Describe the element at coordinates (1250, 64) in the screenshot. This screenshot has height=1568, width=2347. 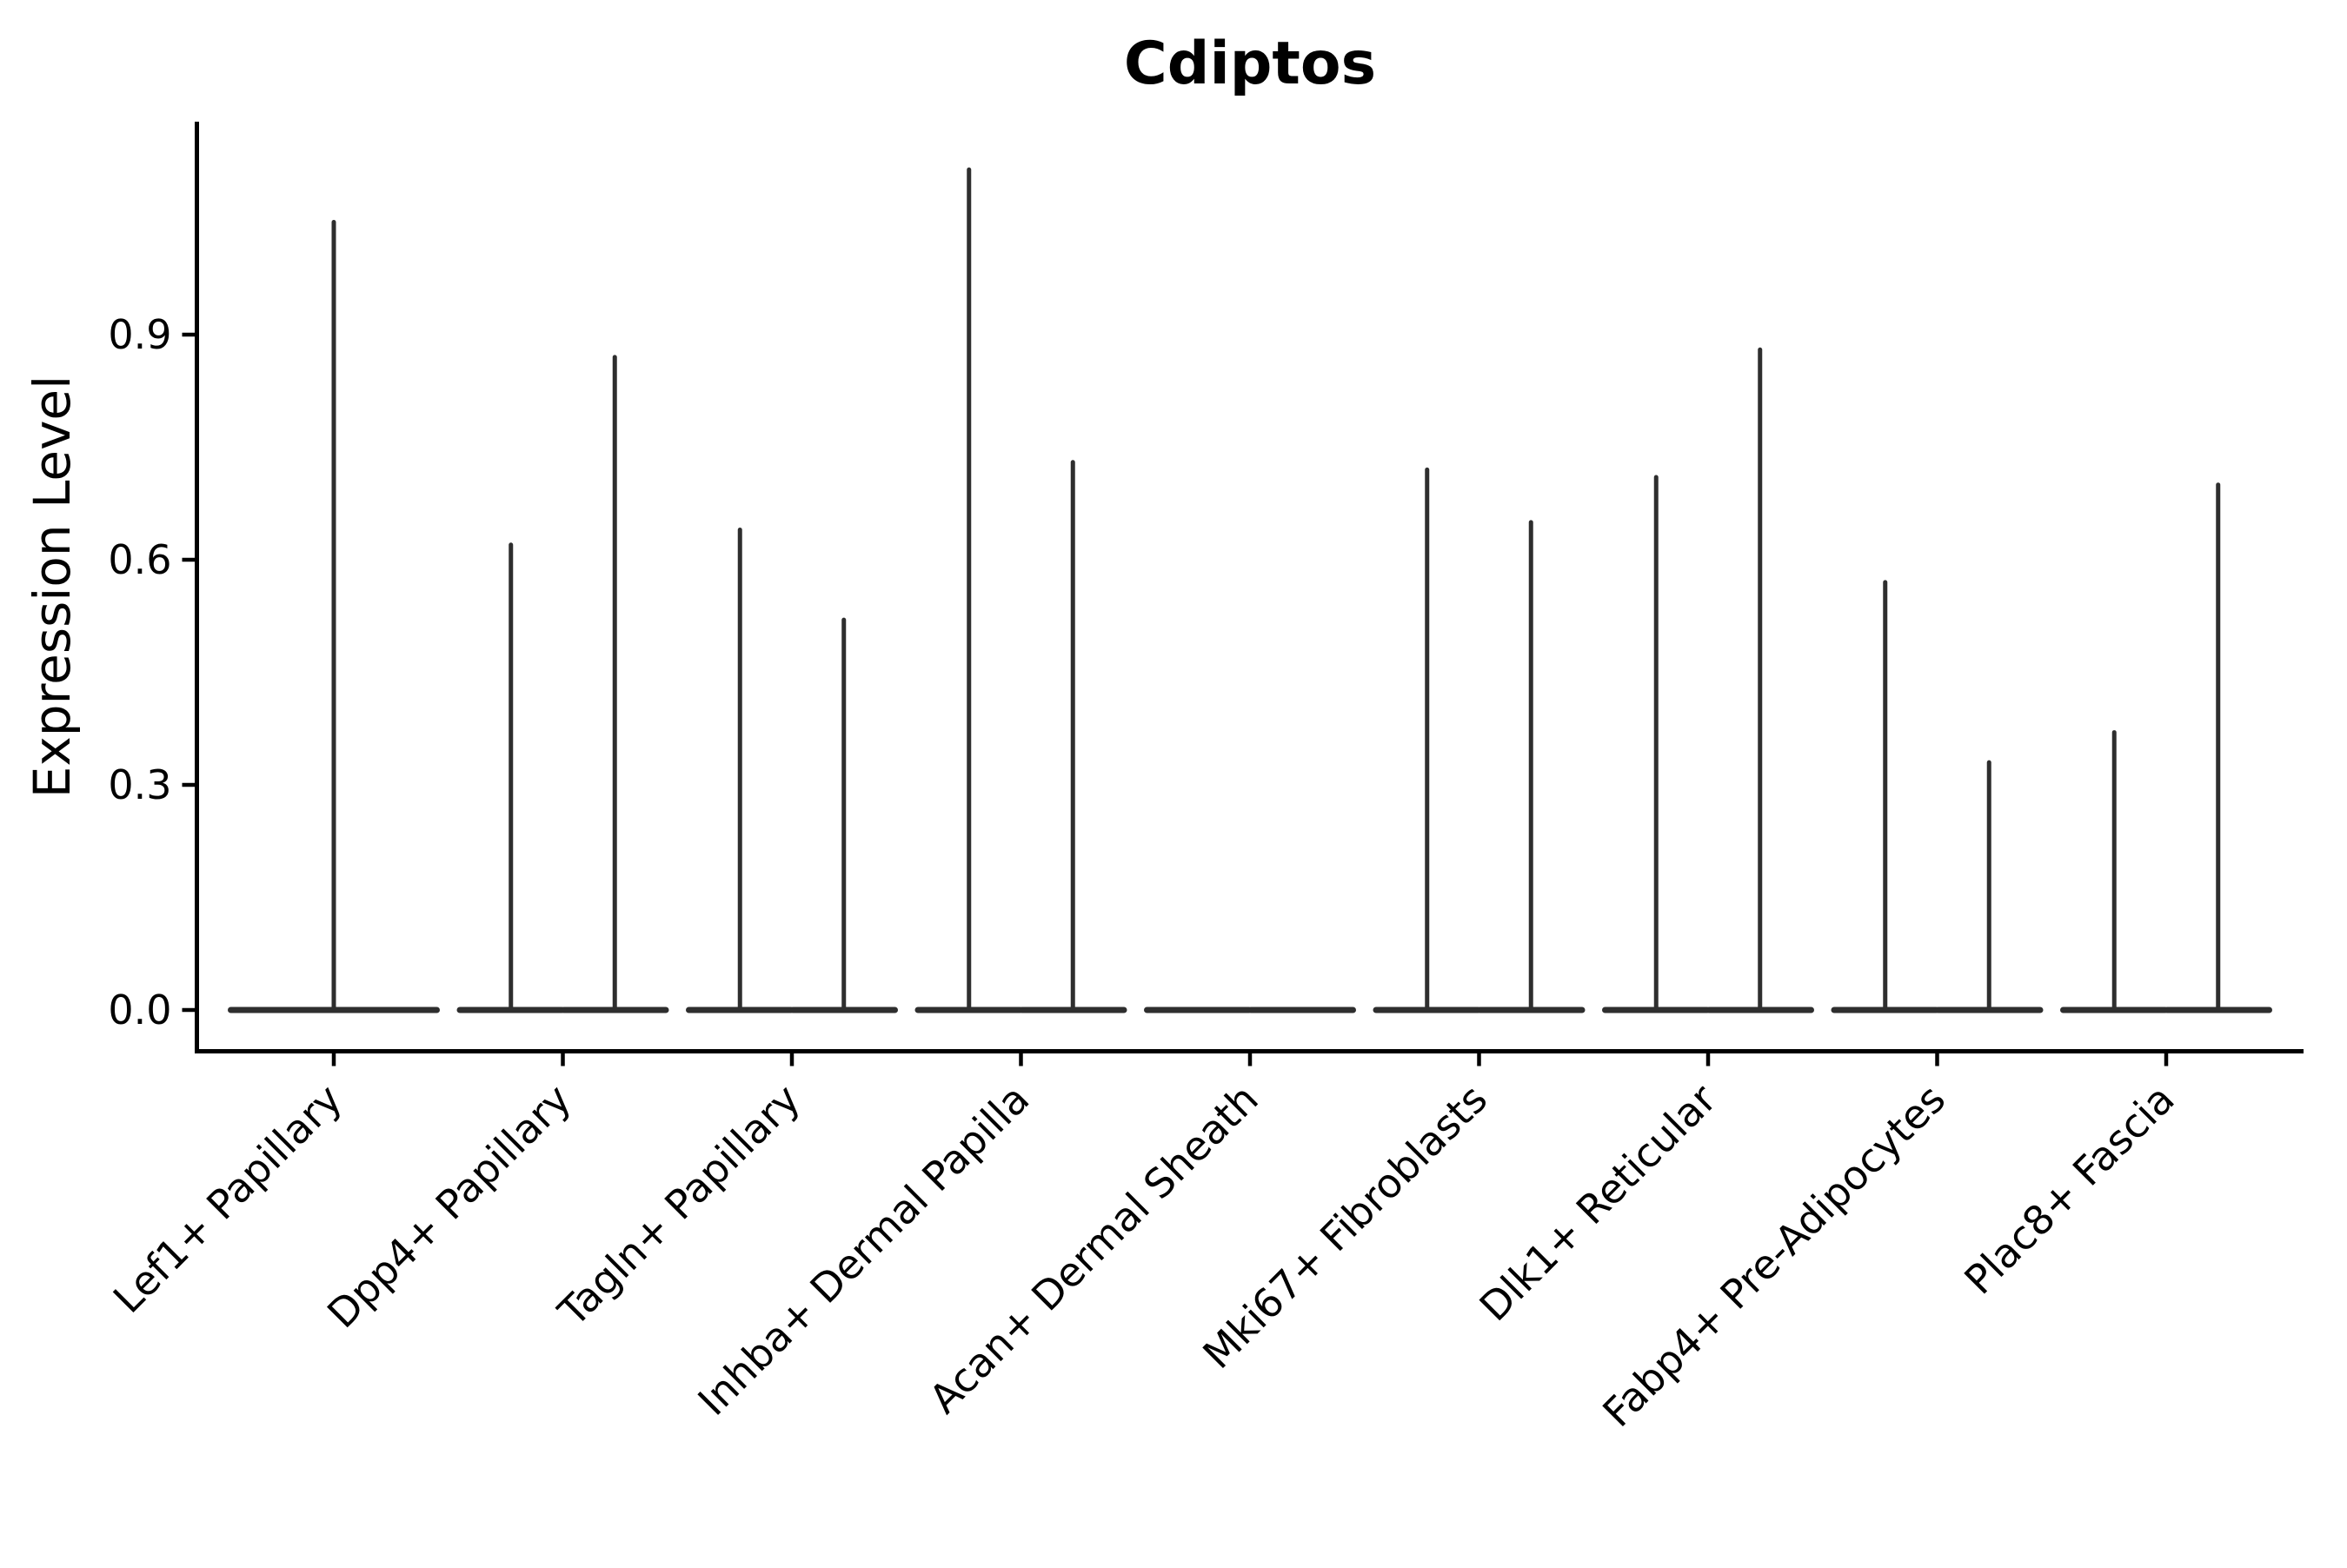
I see `chart-title: Cdiptos` at that location.